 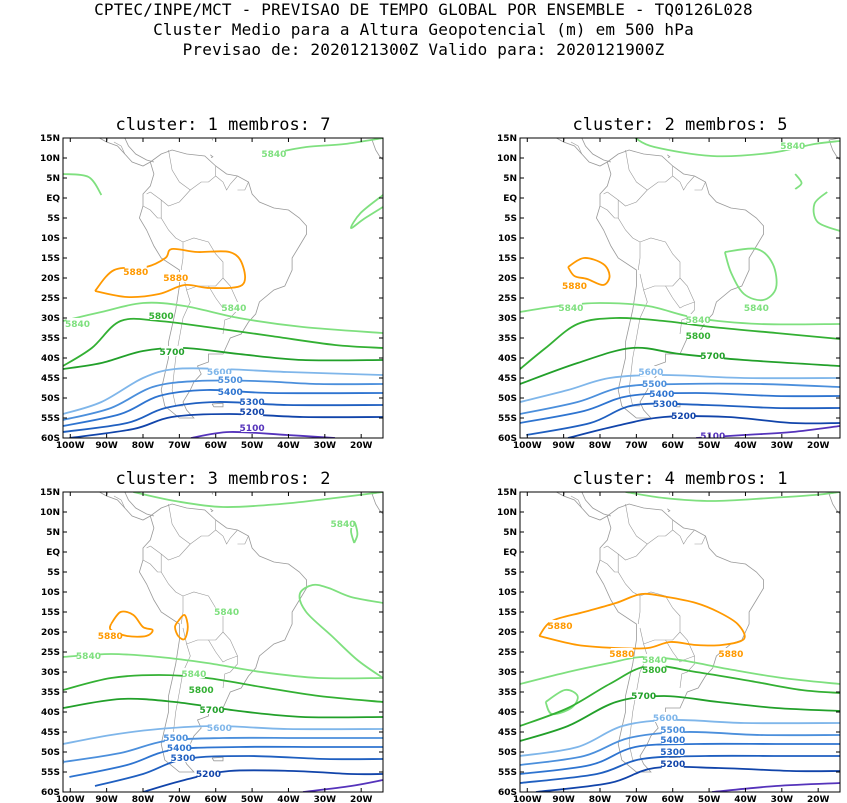 What do you see at coordinates (106, 799) in the screenshot?
I see `lon-label: 90W` at bounding box center [106, 799].